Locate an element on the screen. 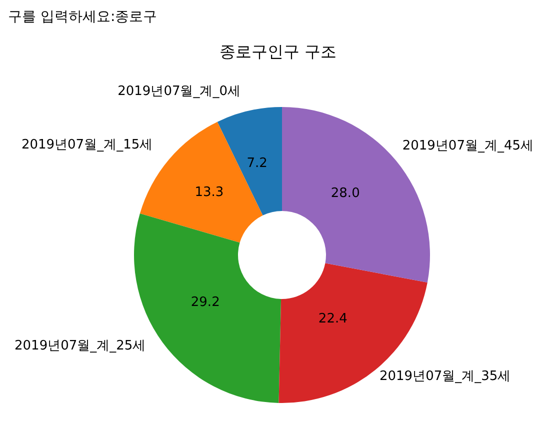  data-label: 28.0 is located at coordinates (345, 193).